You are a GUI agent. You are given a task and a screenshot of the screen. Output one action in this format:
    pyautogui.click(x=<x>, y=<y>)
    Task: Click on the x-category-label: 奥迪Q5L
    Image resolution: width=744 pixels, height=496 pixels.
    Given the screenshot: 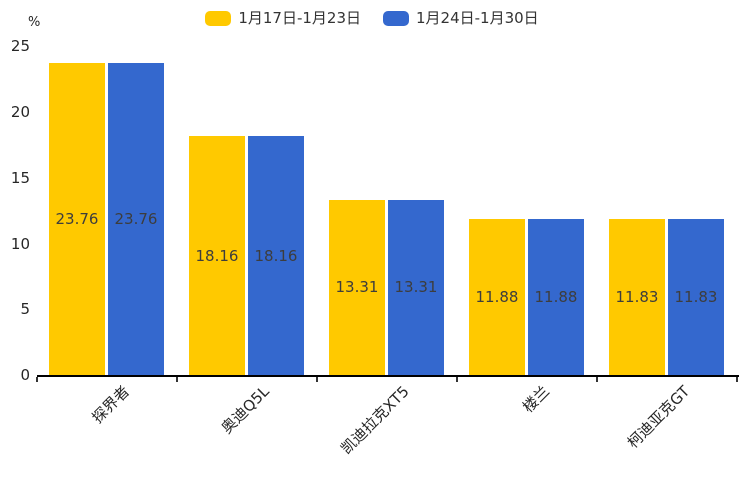 What is the action you would take?
    pyautogui.click(x=246, y=410)
    